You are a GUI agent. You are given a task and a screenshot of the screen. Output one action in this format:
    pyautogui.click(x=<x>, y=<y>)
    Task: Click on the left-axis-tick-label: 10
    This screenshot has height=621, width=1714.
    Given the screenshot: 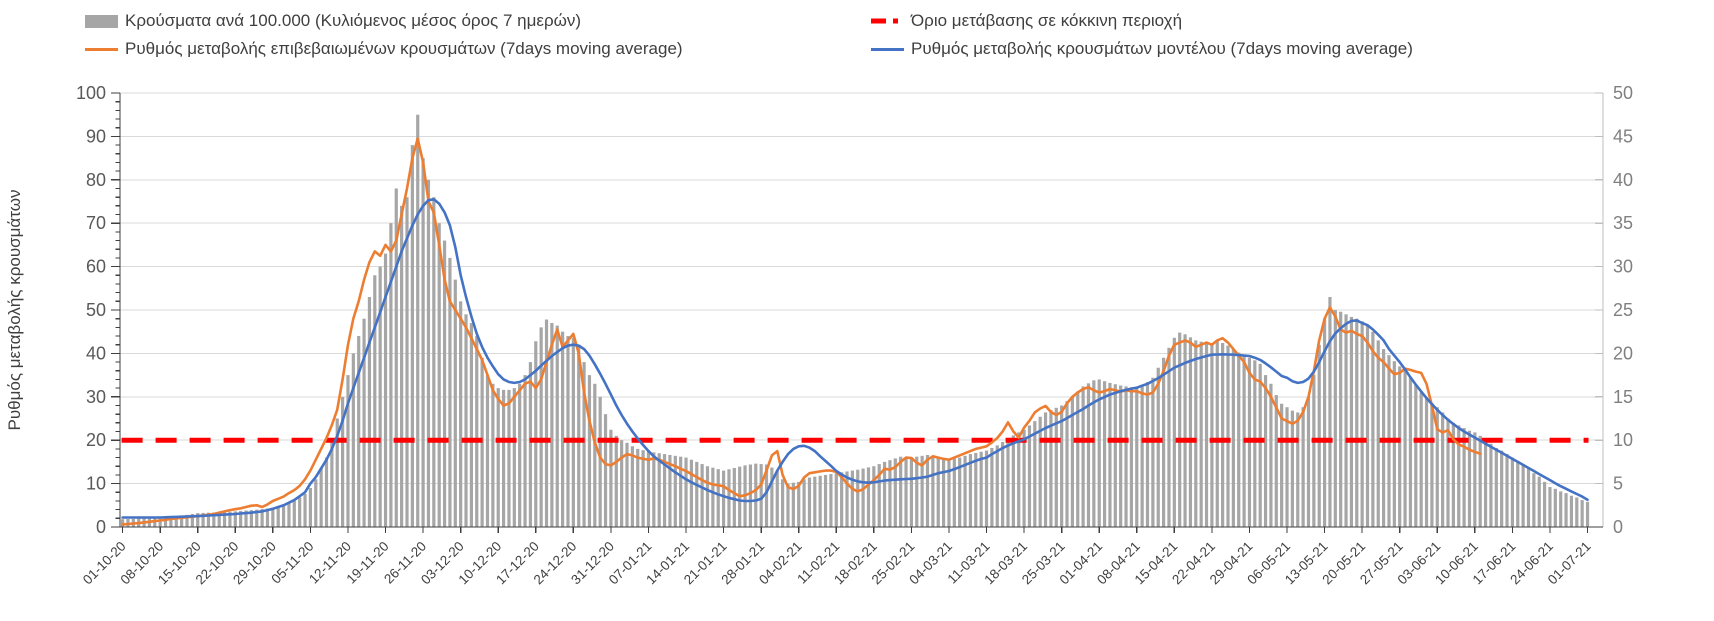 What is the action you would take?
    pyautogui.click(x=96, y=484)
    